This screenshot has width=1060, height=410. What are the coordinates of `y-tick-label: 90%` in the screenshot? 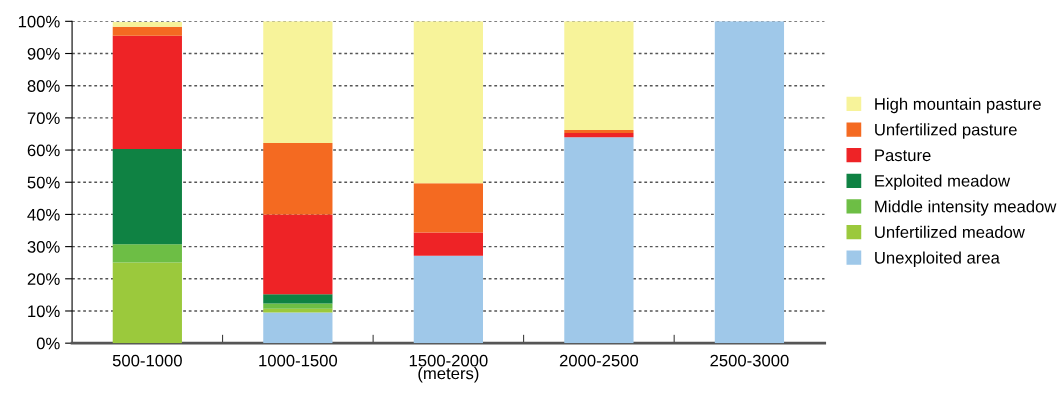 It's located at (43, 53).